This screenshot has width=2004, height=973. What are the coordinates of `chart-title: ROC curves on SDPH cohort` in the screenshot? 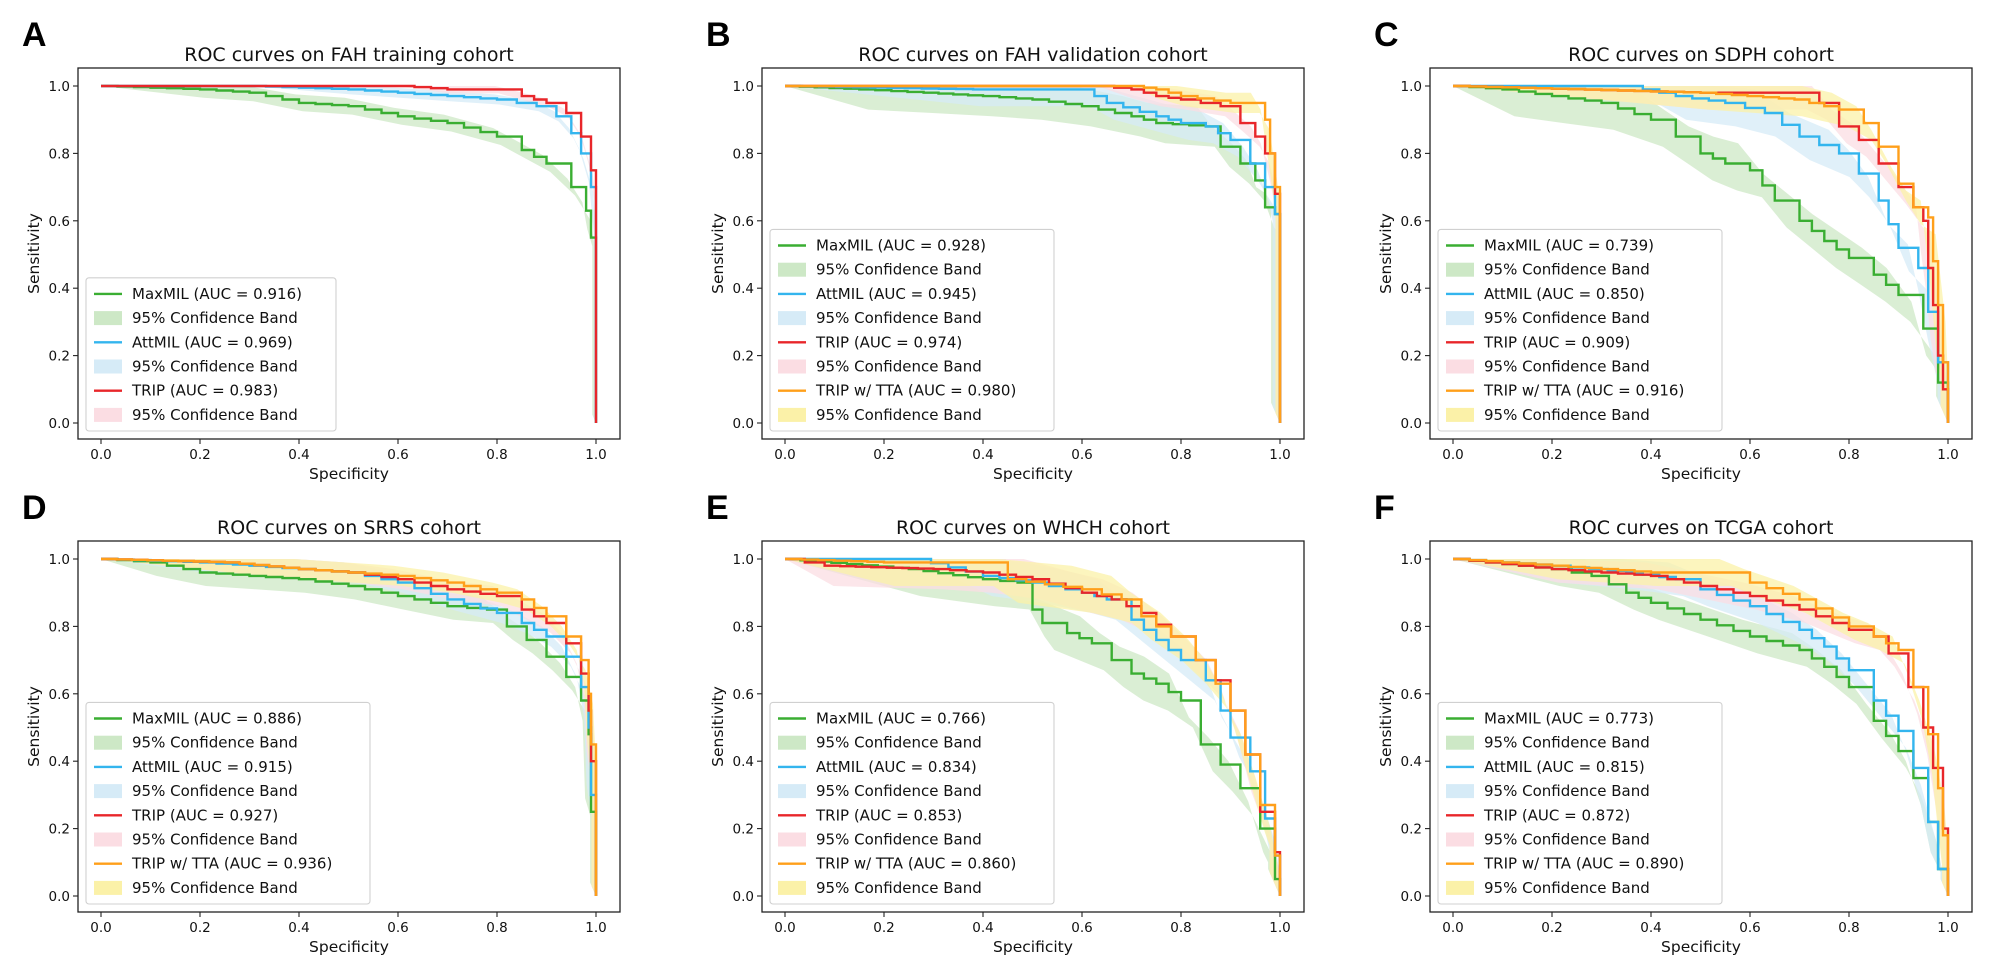 It's located at (1701, 55).